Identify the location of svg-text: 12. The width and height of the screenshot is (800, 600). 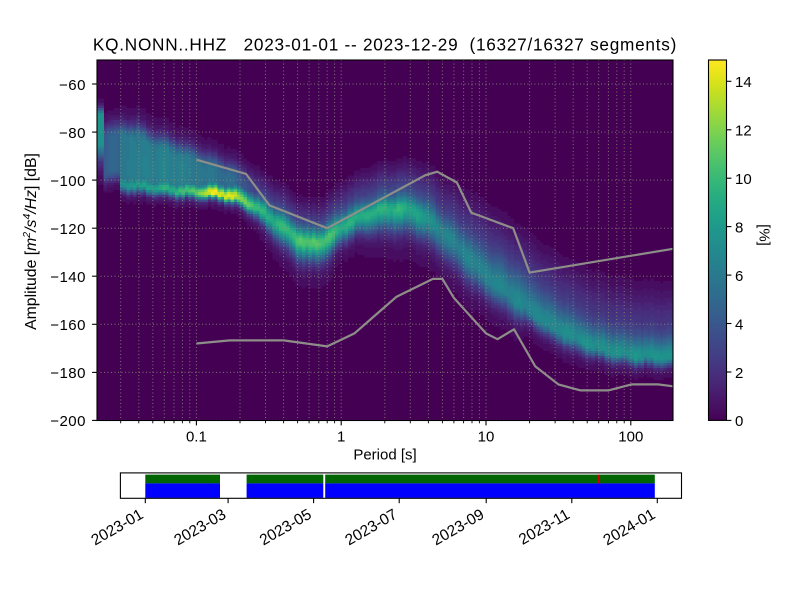
(743, 131).